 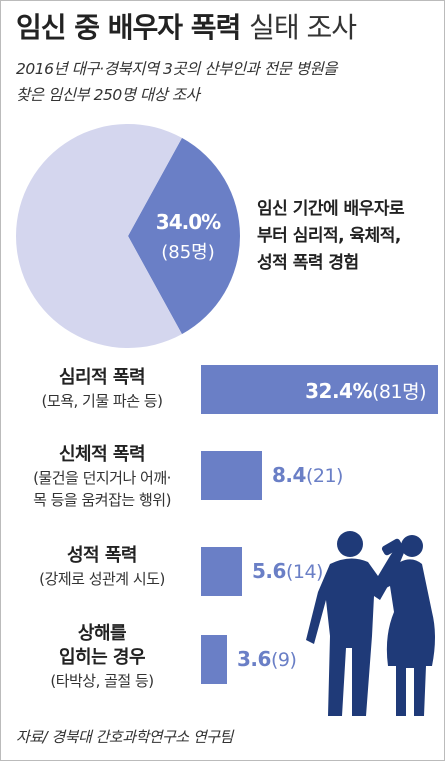 What do you see at coordinates (124, 737) in the screenshot?
I see `source-note: 자료/ 경북대 간호과학연구소 연구팀` at bounding box center [124, 737].